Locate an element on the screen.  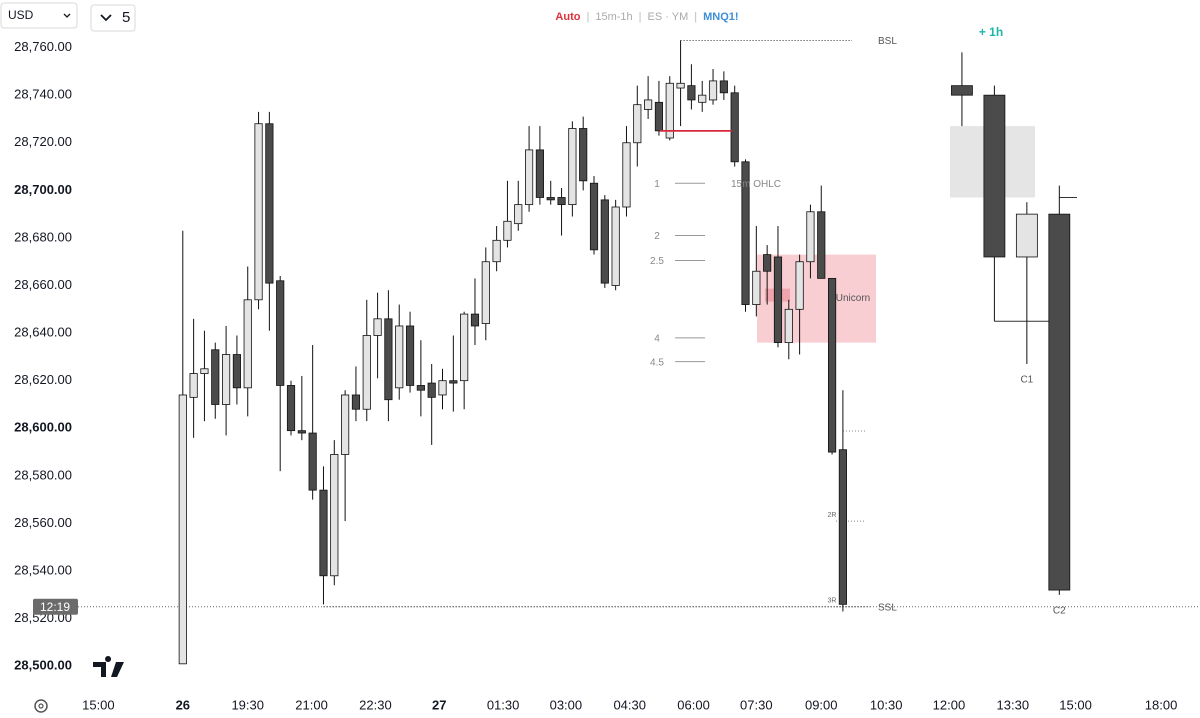
r-label: 3R is located at coordinates (832, 601).